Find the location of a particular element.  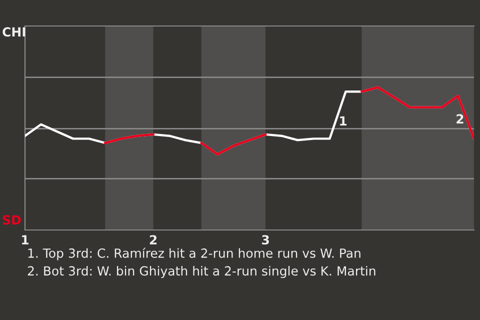

x-tick-label: 2 is located at coordinates (153, 239).